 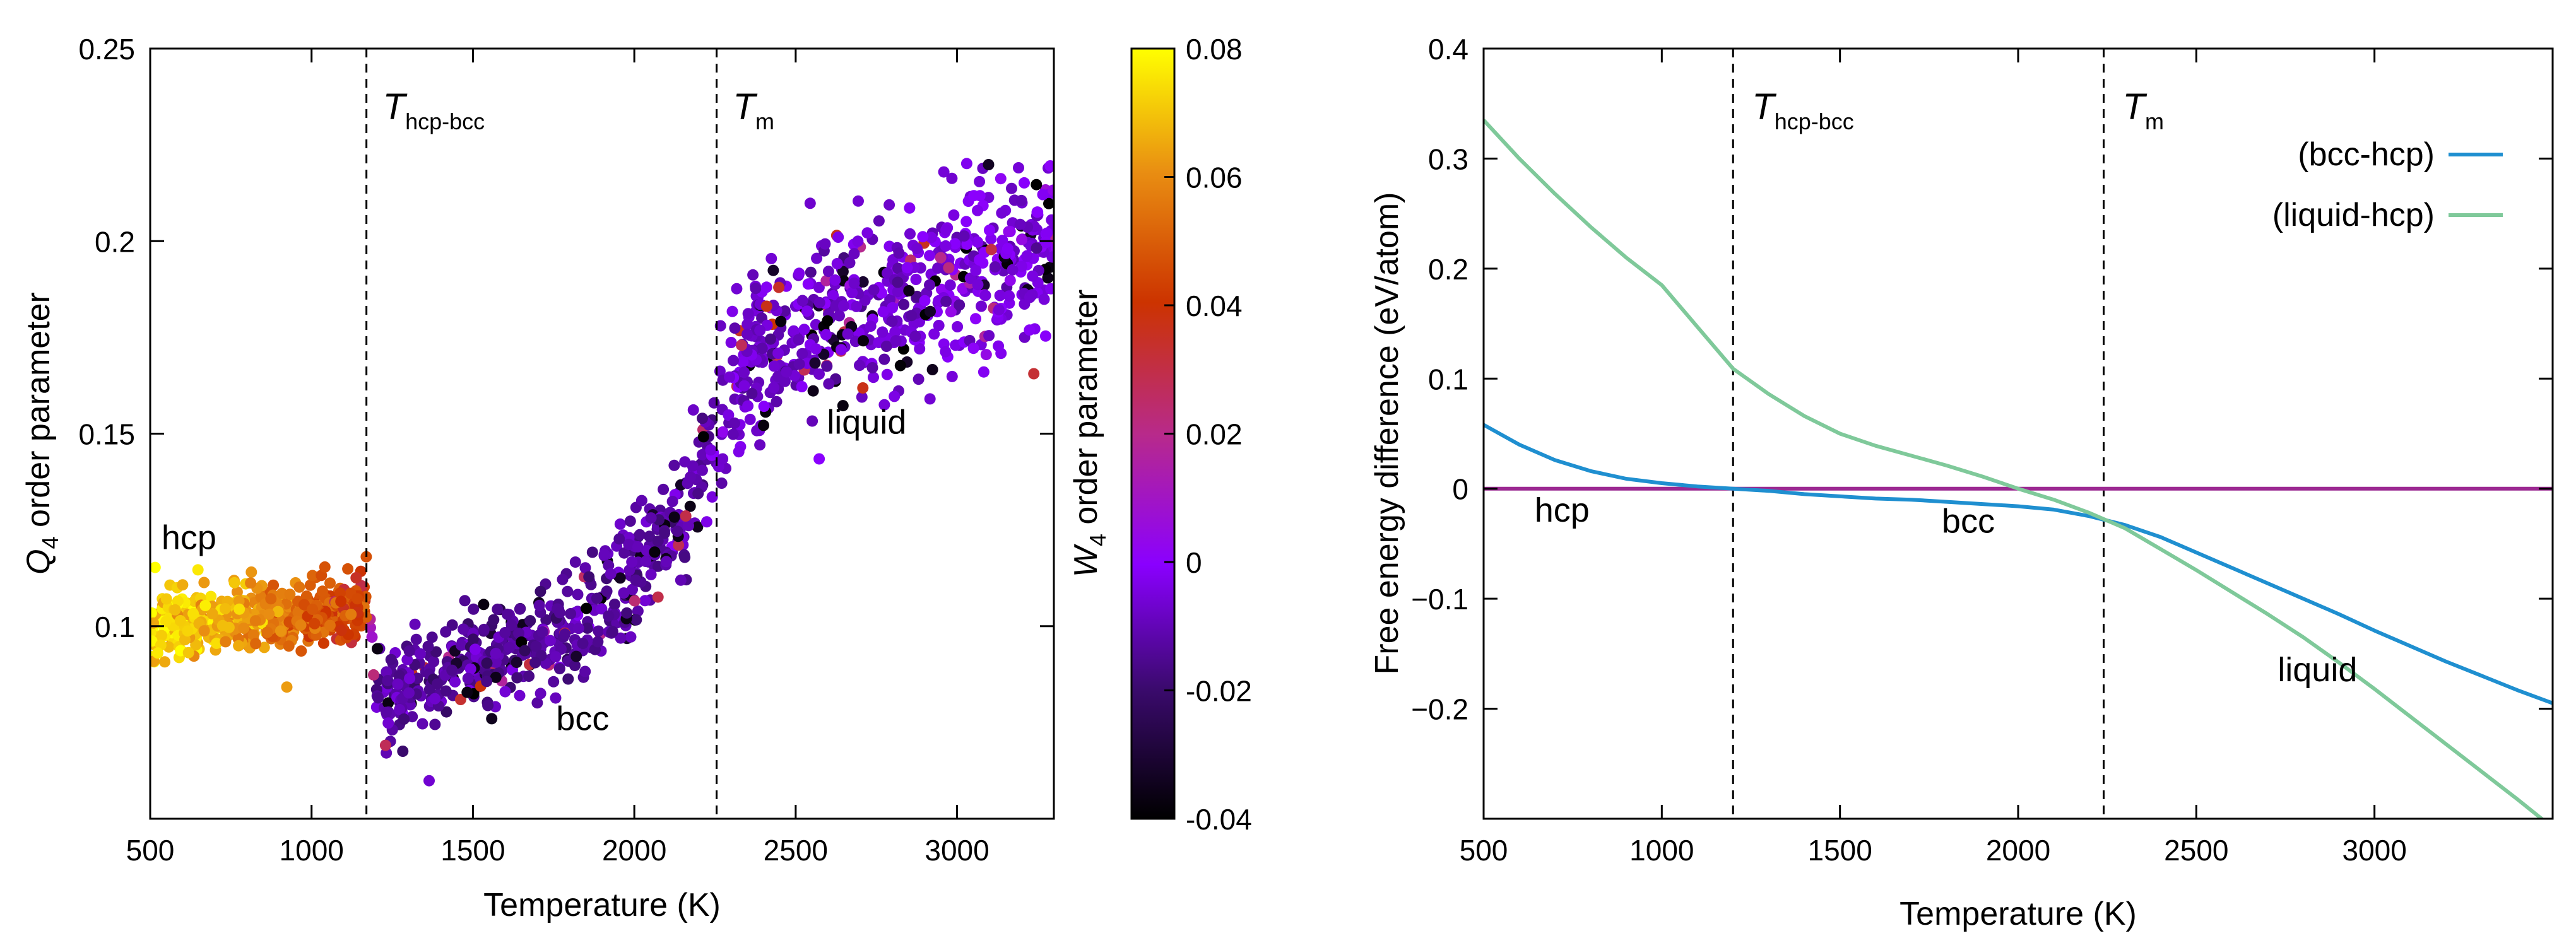 I want to click on scatter-vline-label-hcp-bcc: Thcp-bcc, so click(x=434, y=110).